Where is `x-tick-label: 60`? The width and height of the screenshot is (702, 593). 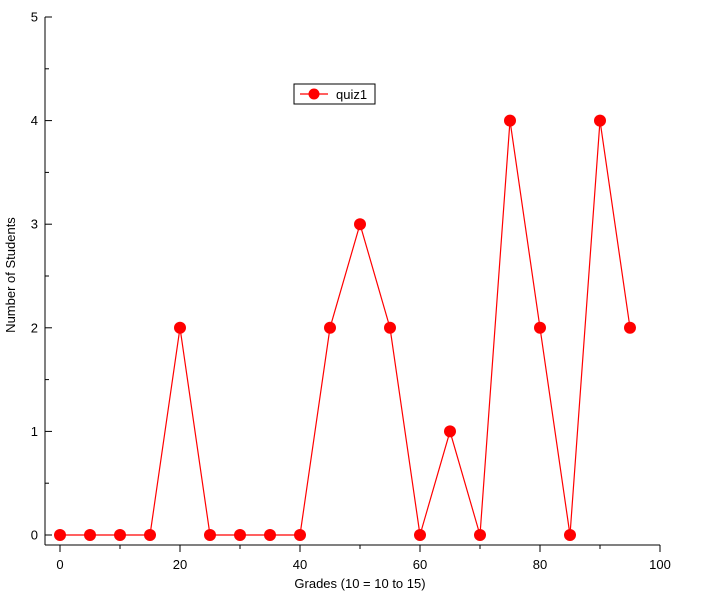
x-tick-label: 60 is located at coordinates (420, 564).